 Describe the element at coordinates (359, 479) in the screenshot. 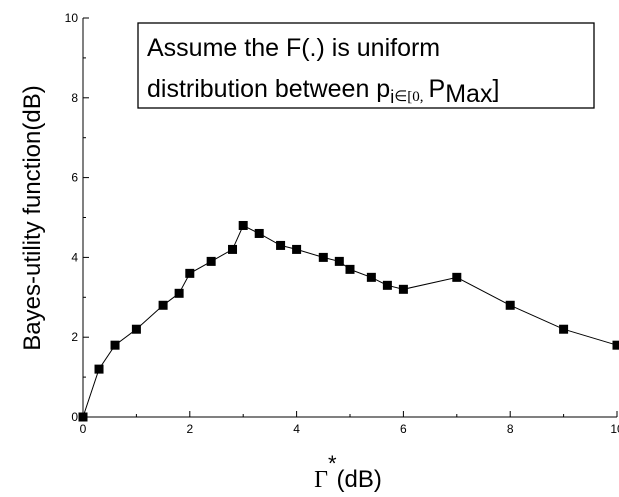

I see `x-axis-title-unit: (dB)` at that location.